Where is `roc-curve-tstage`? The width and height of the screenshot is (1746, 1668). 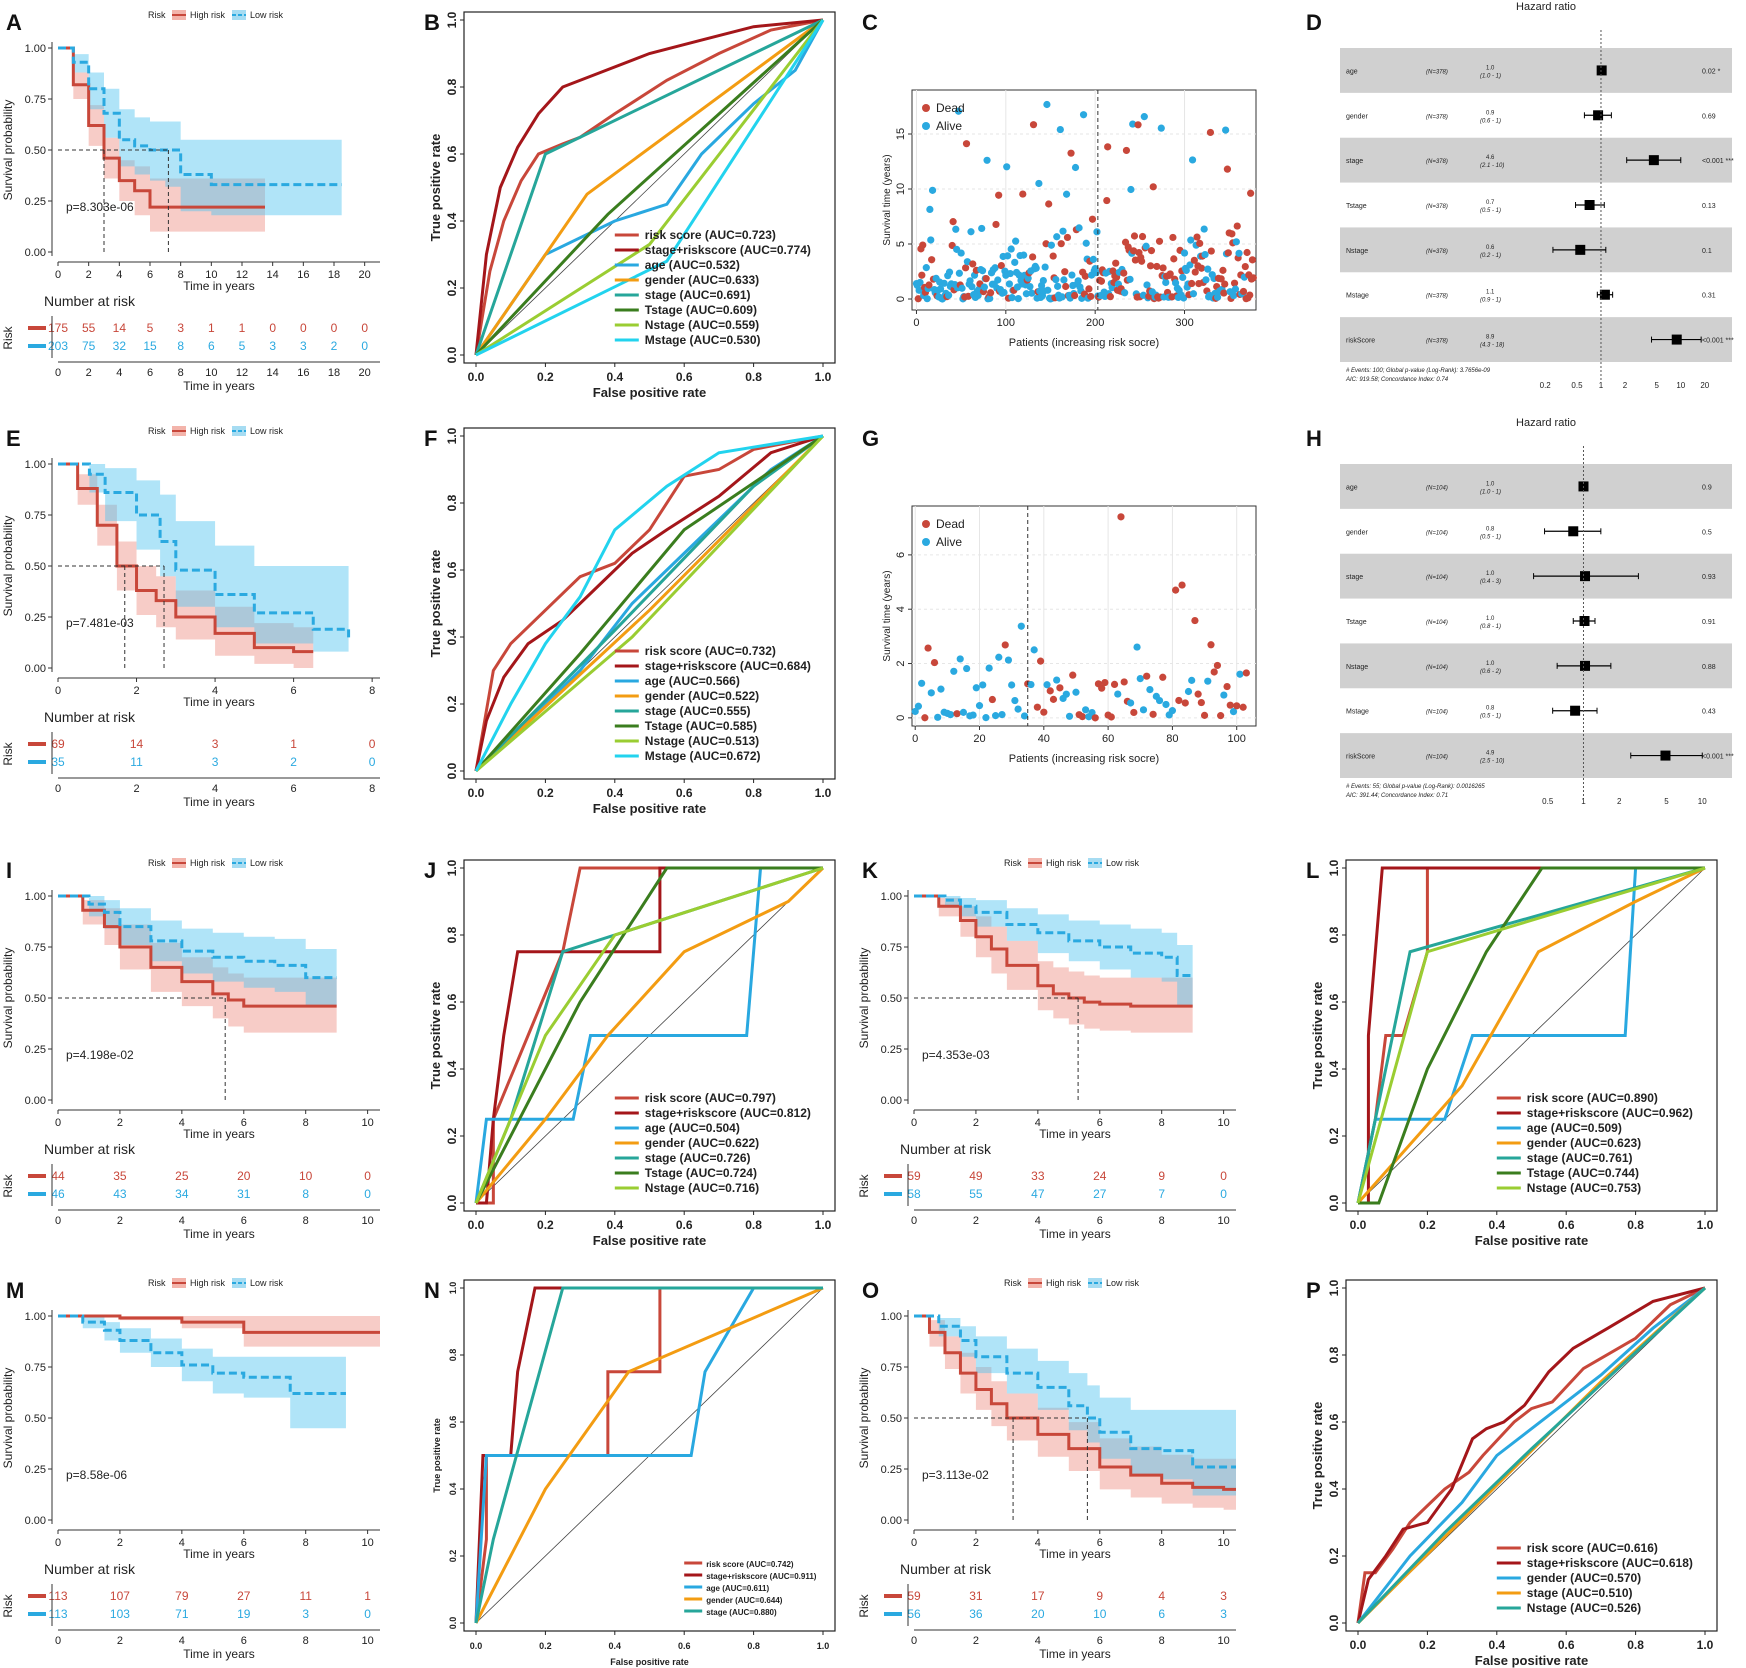
roc-curve-tstage is located at coordinates (649, 603).